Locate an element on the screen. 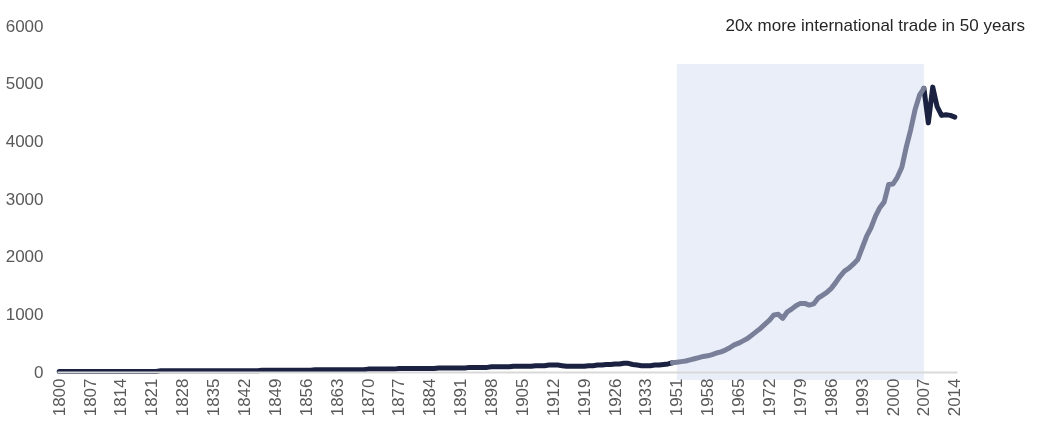  y-tick-label: 1000 is located at coordinates (24, 314).